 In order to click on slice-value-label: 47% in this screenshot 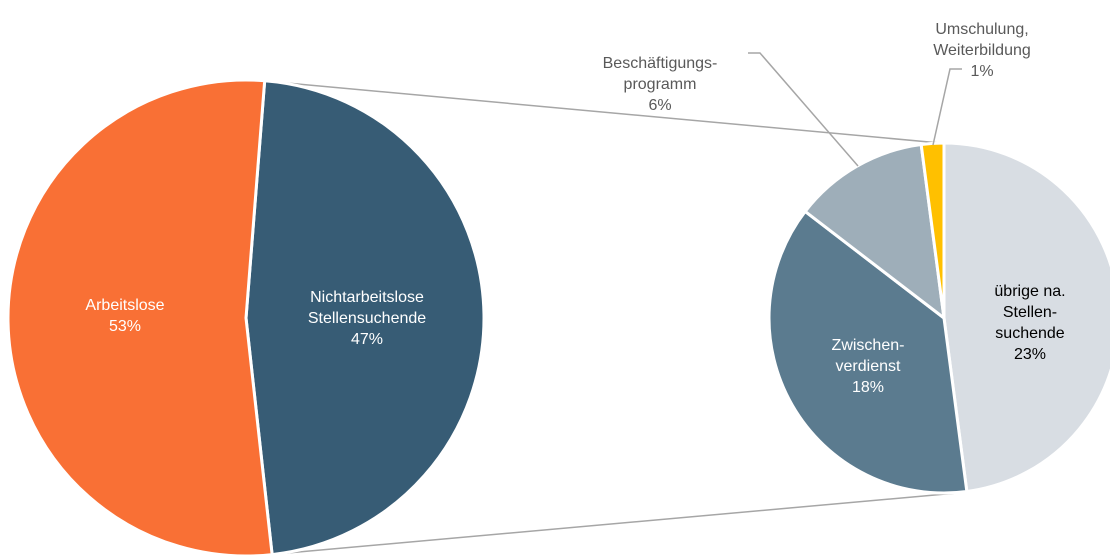, I will do `click(367, 339)`.